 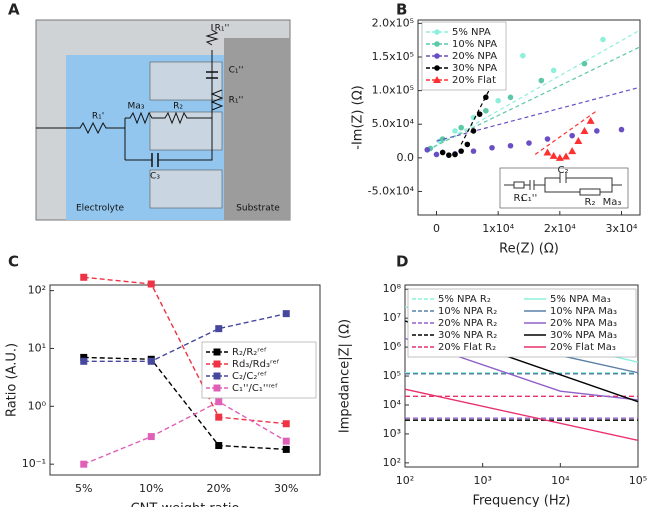 What do you see at coordinates (151, 488) in the screenshot?
I see `x-tick-label: 10%` at bounding box center [151, 488].